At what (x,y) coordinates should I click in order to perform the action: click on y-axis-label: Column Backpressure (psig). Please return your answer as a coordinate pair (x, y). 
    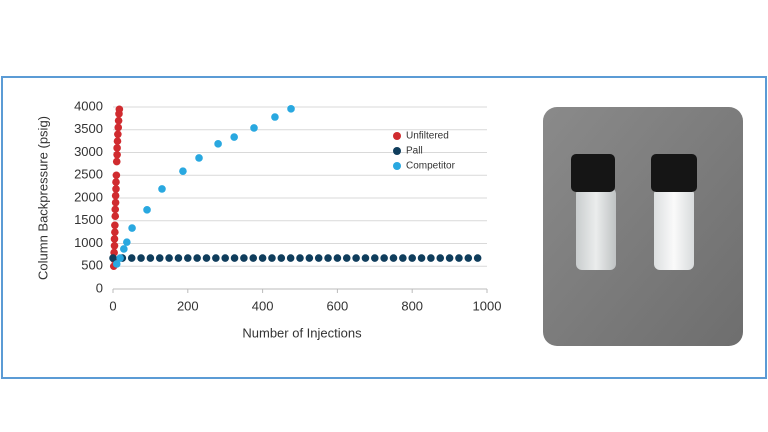
    Looking at the image, I should click on (42, 198).